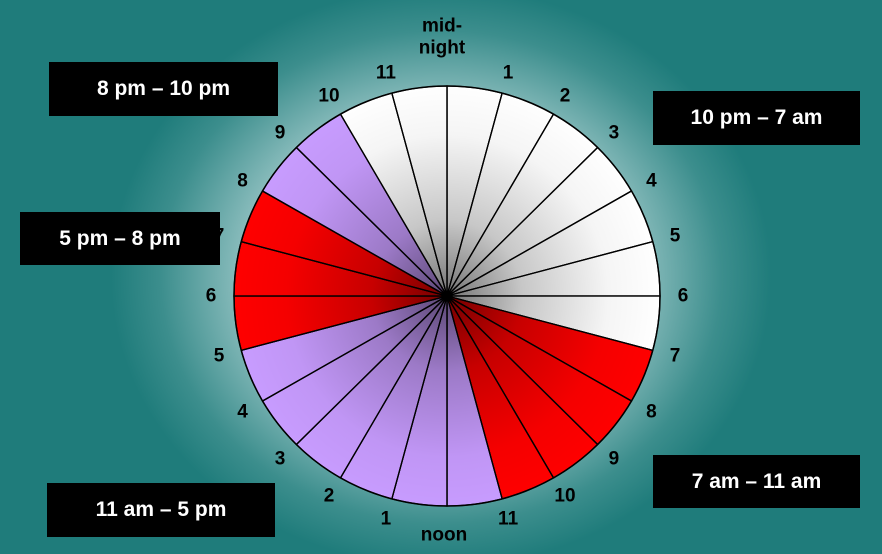  What do you see at coordinates (756, 118) in the screenshot?
I see `range-night: 10 pm – 7 am` at bounding box center [756, 118].